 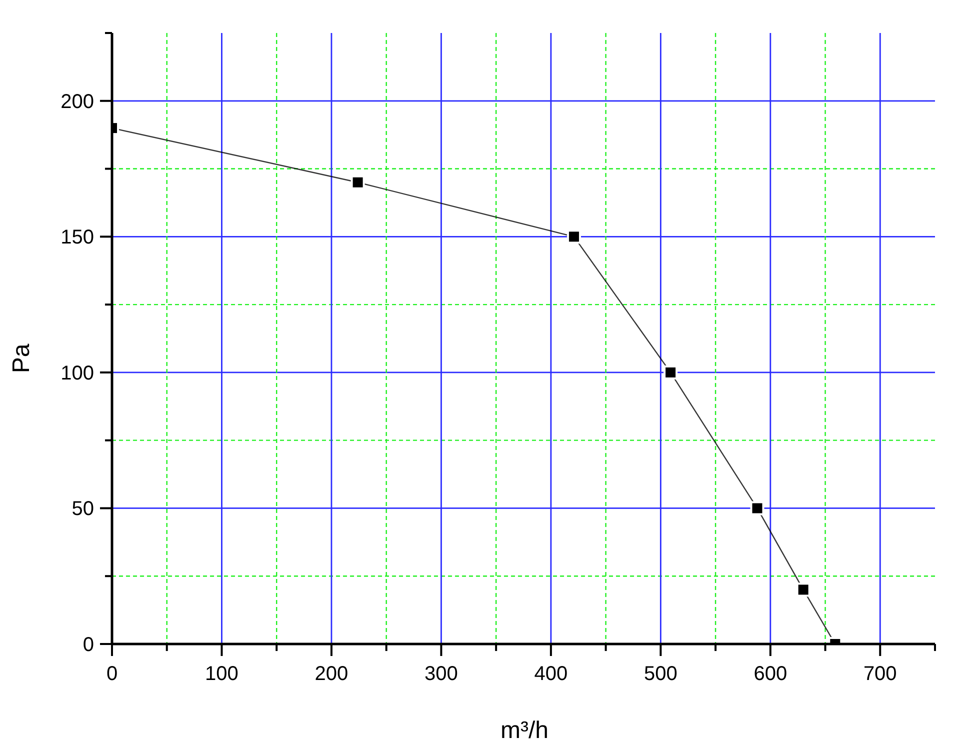 What do you see at coordinates (77, 373) in the screenshot?
I see `y-tick-label: 100` at bounding box center [77, 373].